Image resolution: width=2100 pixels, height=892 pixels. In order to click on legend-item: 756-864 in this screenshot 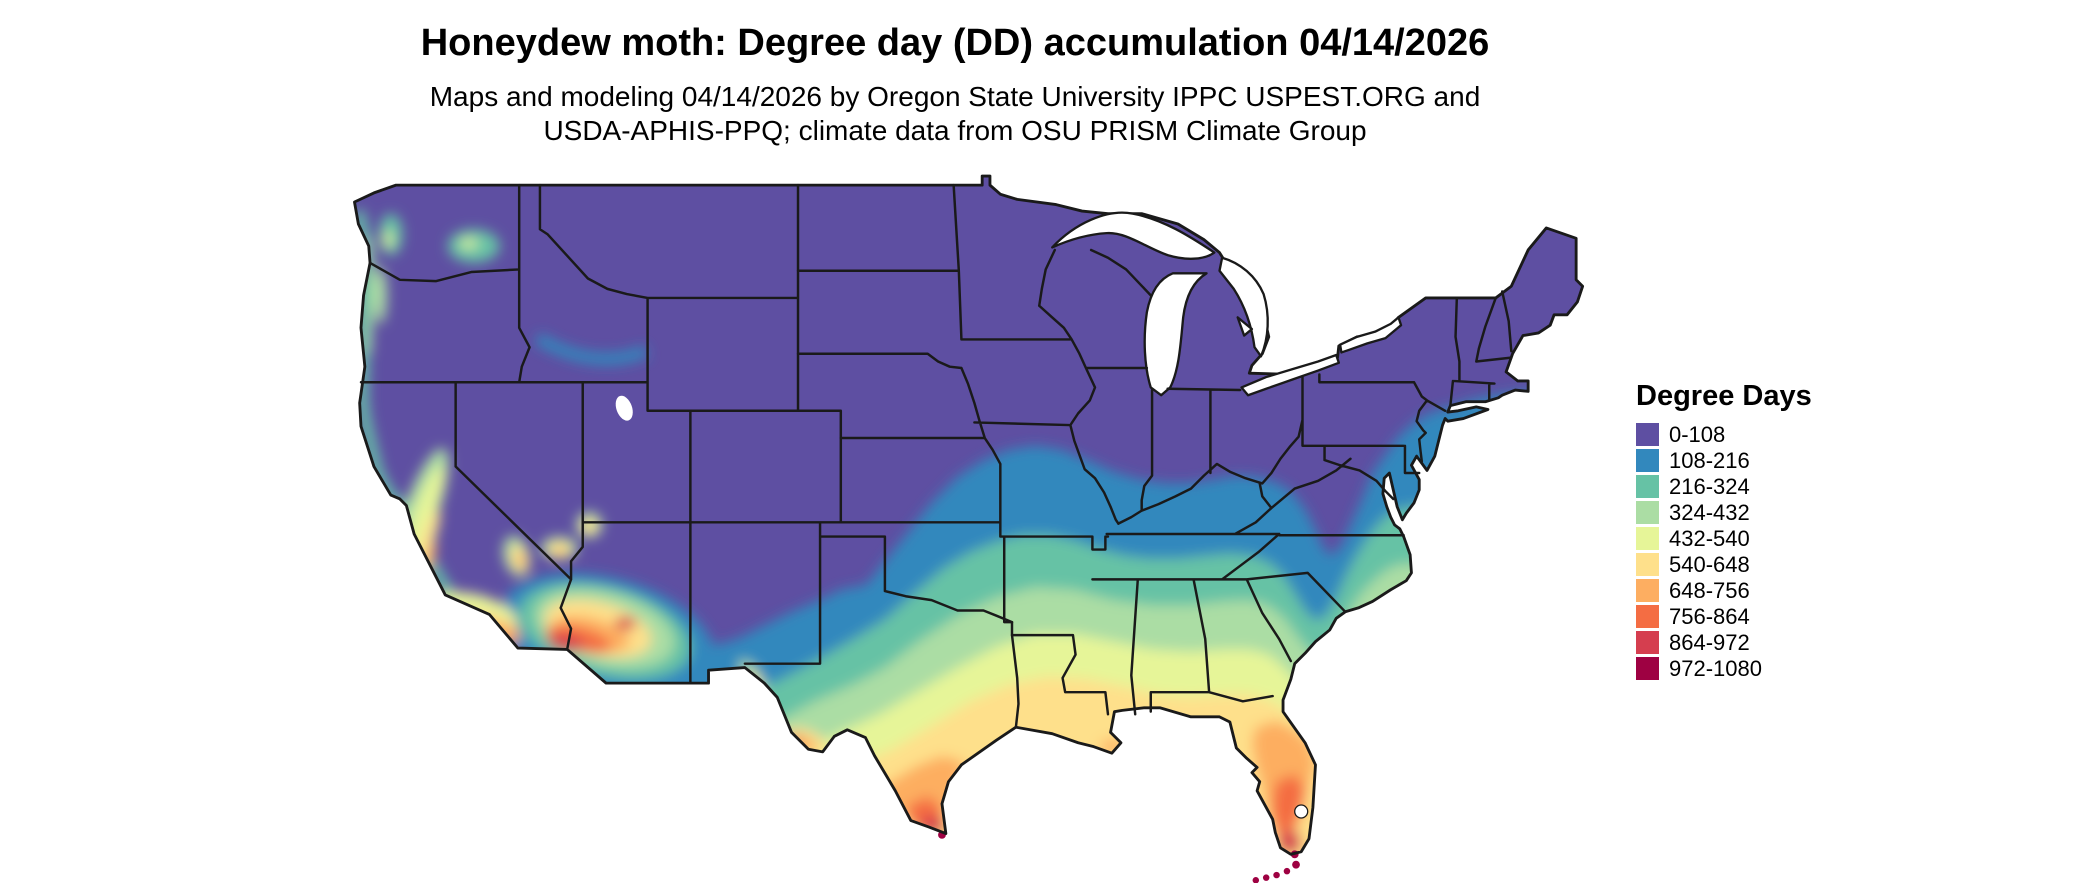, I will do `click(1724, 616)`.